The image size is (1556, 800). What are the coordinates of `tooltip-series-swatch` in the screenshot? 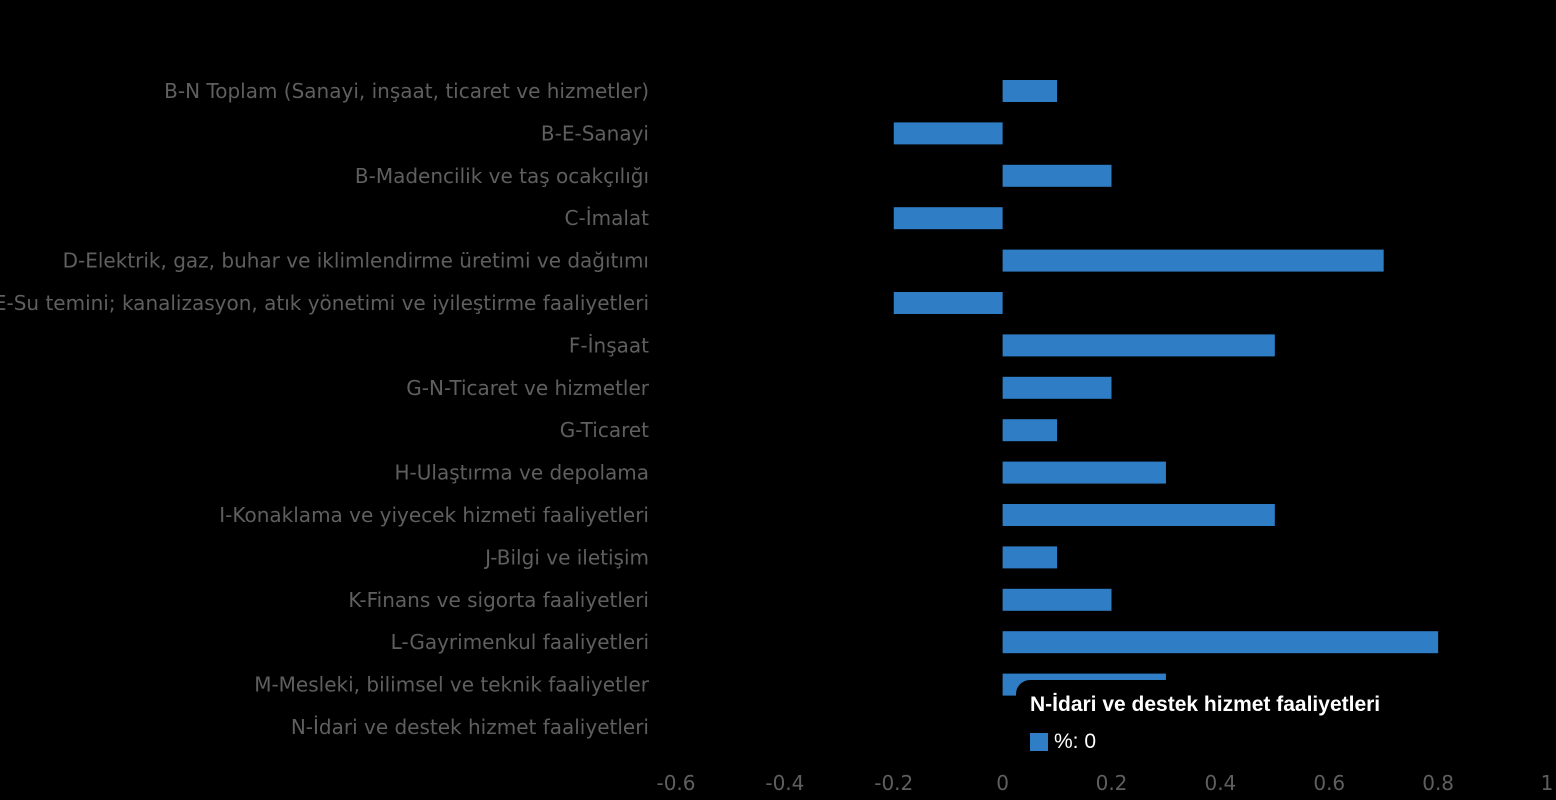 It's located at (1039, 742).